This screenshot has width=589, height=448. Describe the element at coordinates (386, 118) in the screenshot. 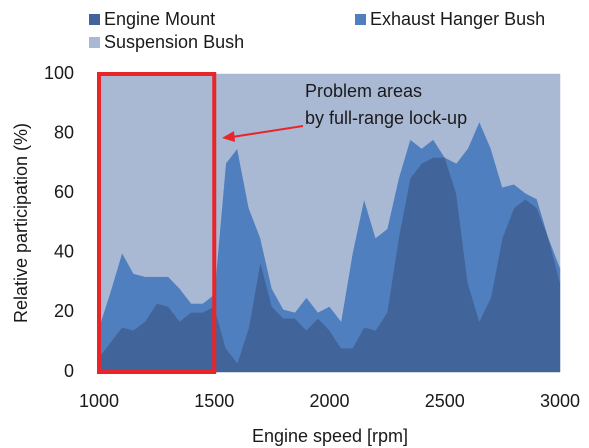

I see `annotation-text: by full-range lock-up` at that location.